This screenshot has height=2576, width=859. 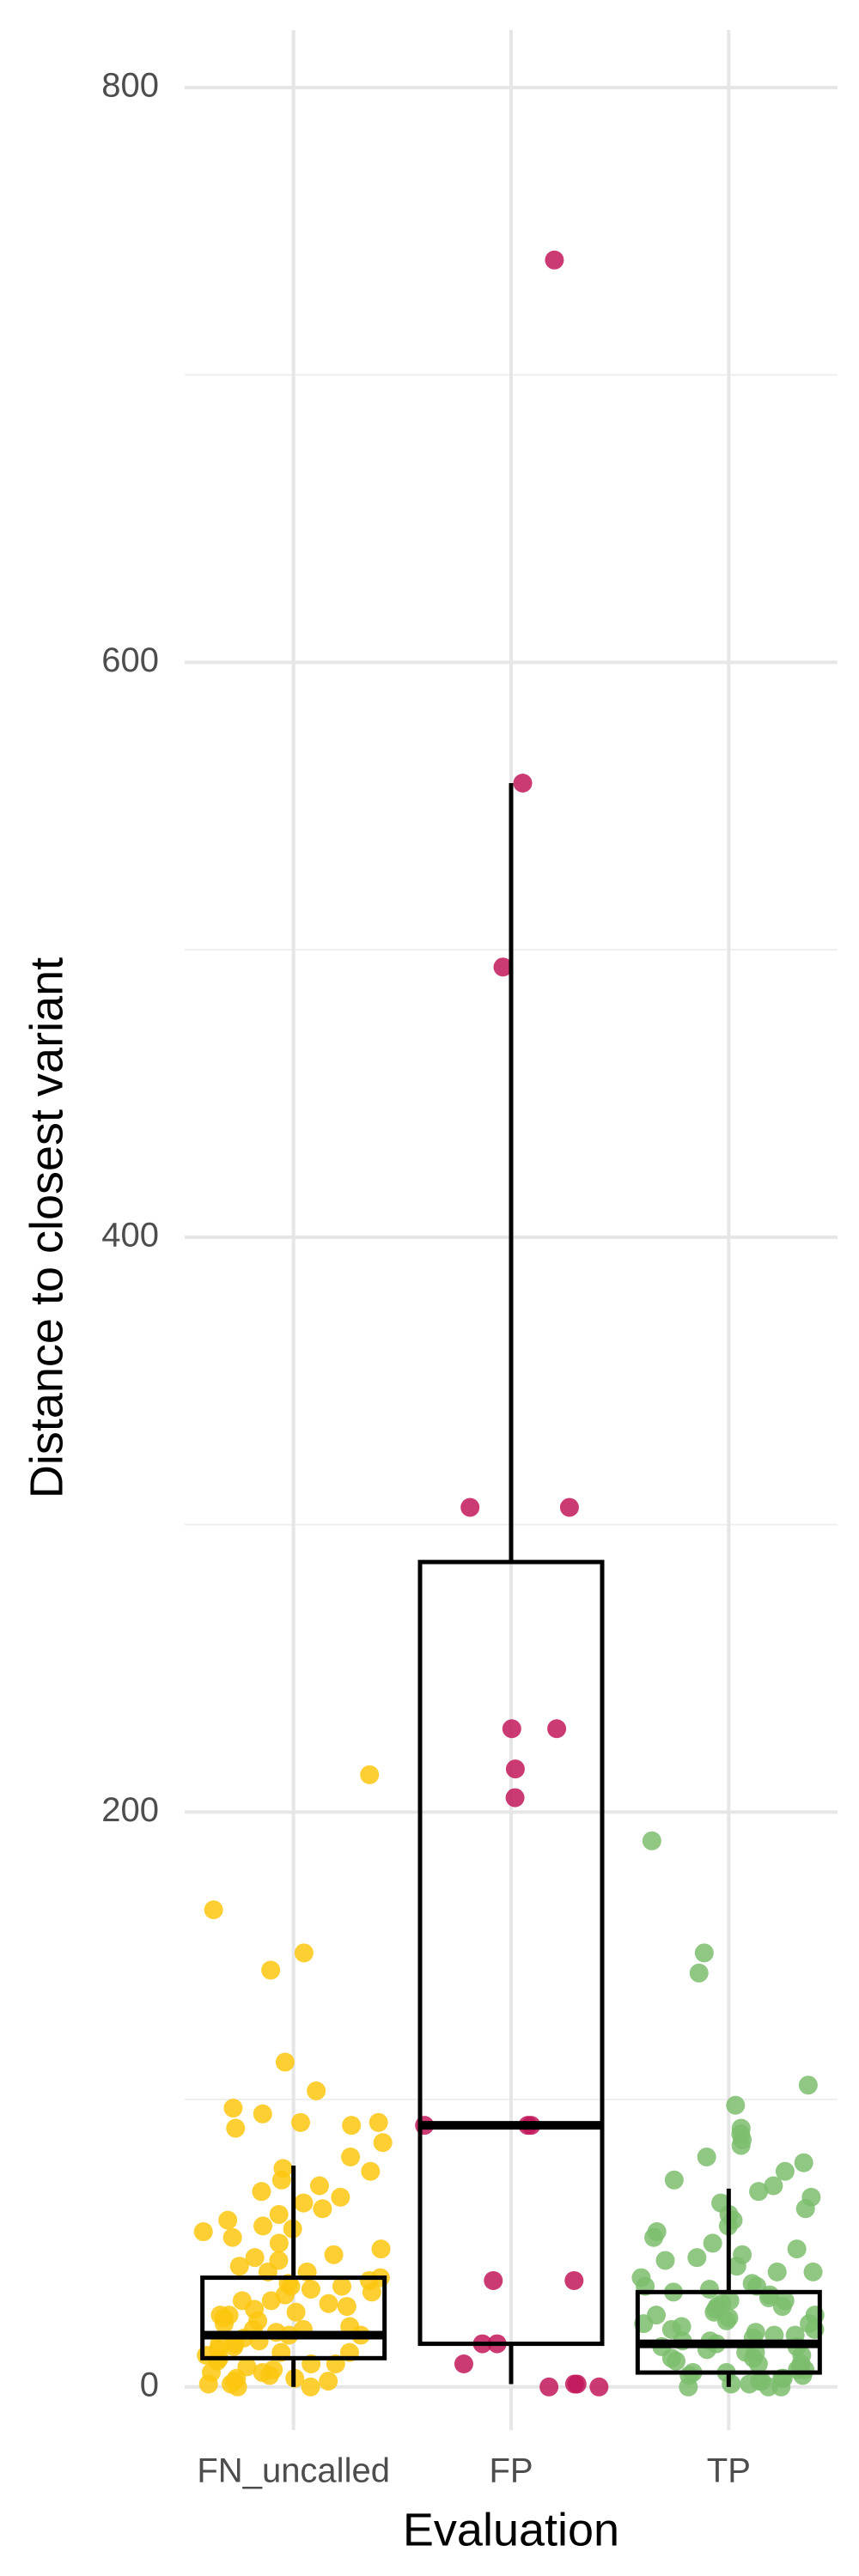 I want to click on y-tick-label: 200, so click(x=130, y=1810).